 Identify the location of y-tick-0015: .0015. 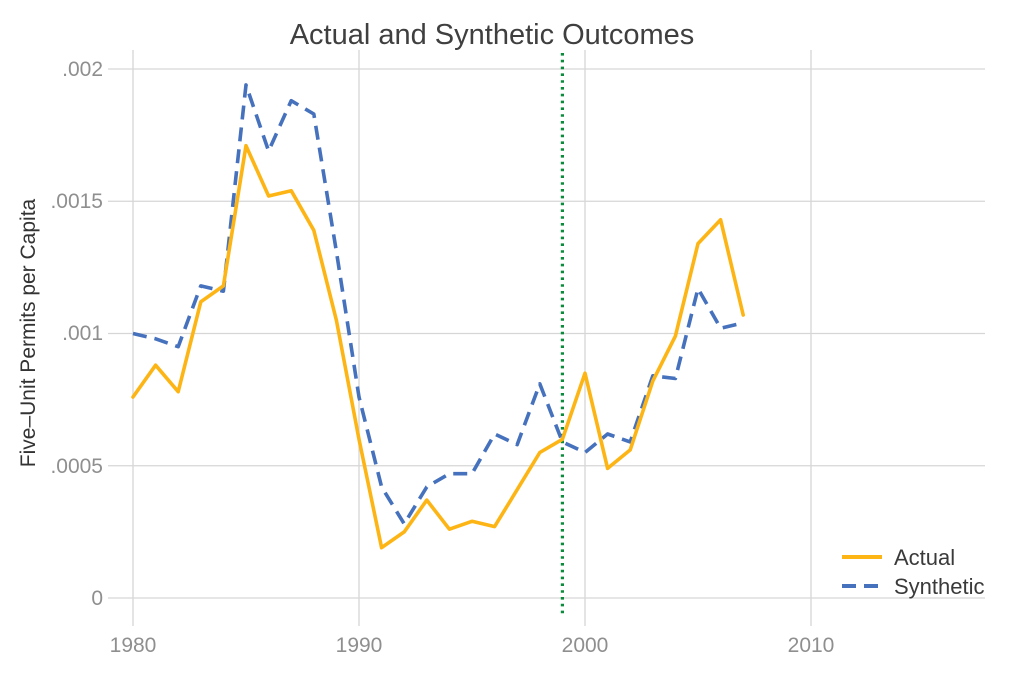
(76, 201).